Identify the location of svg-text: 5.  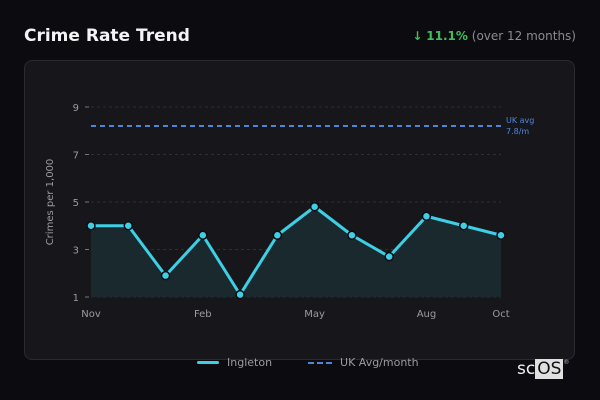
(76, 203).